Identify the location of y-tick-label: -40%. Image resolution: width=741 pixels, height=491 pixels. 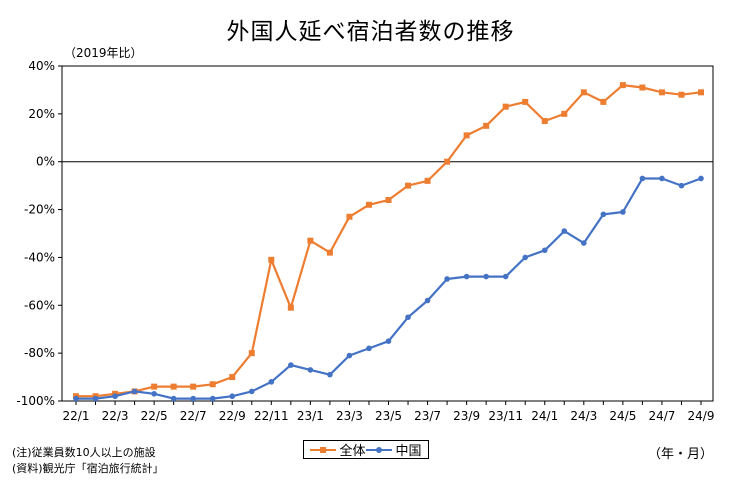
(39, 257).